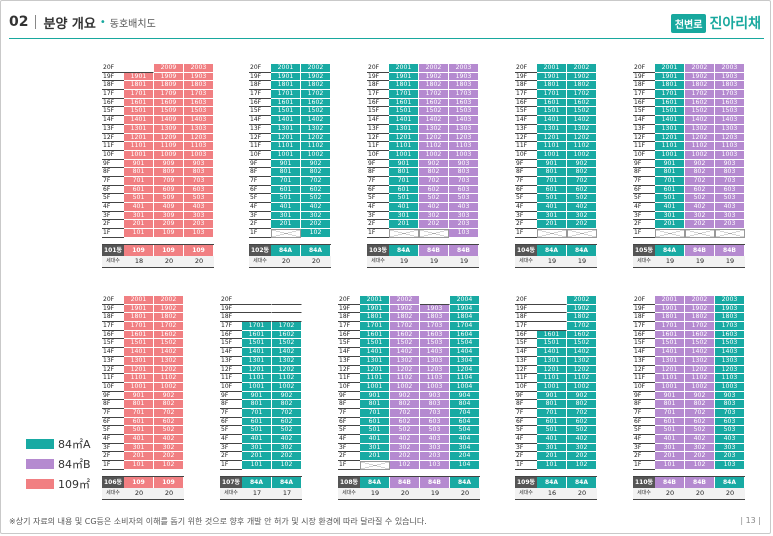  Describe the element at coordinates (730, 309) in the screenshot. I see `unit-cell: 1903` at that location.